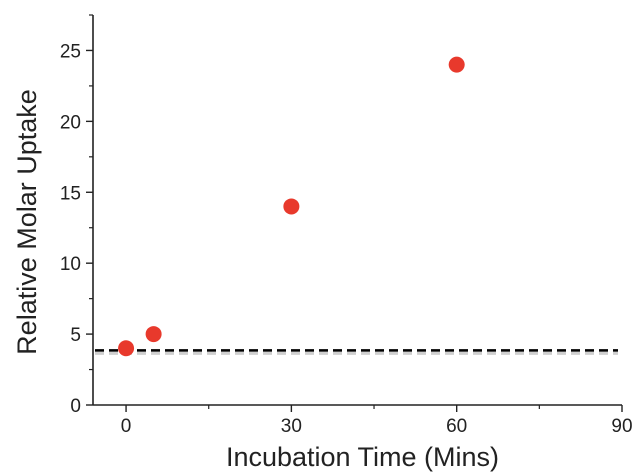 The image size is (636, 473). What do you see at coordinates (126, 426) in the screenshot?
I see `x-tick-label-0: 0` at bounding box center [126, 426].